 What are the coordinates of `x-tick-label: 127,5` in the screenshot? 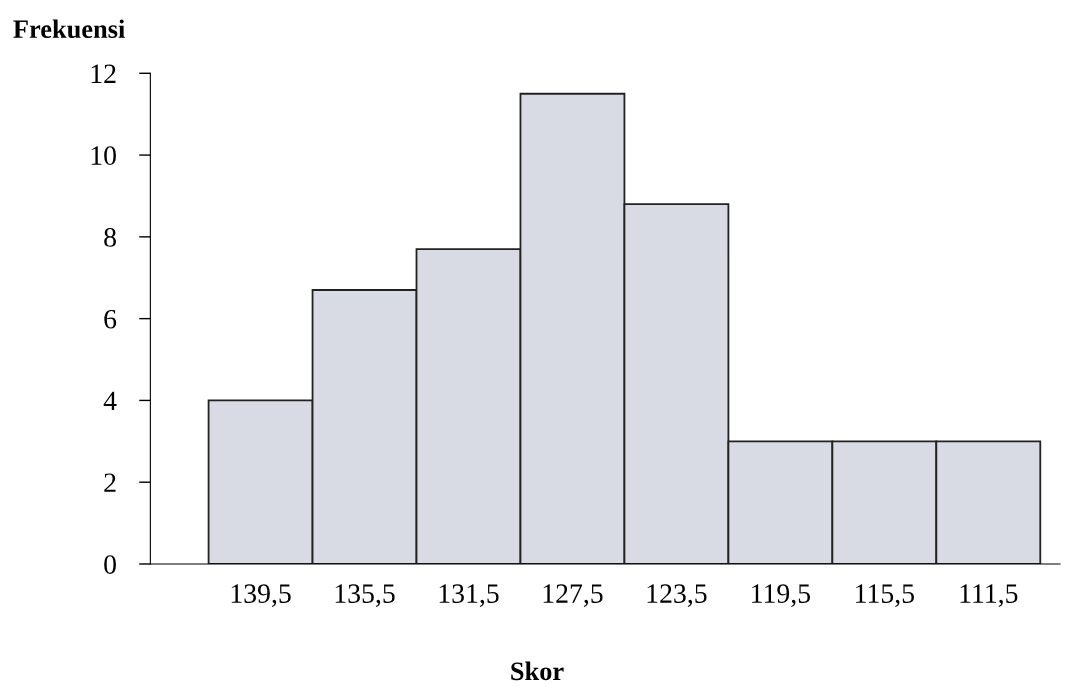 It's located at (573, 595).